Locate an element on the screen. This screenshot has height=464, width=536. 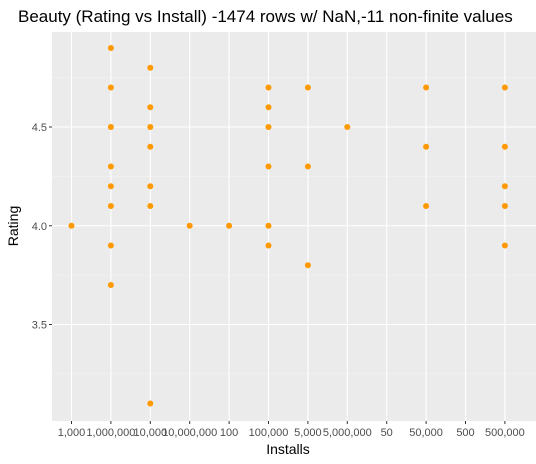
x-tick-label: 50,000 is located at coordinates (426, 433).